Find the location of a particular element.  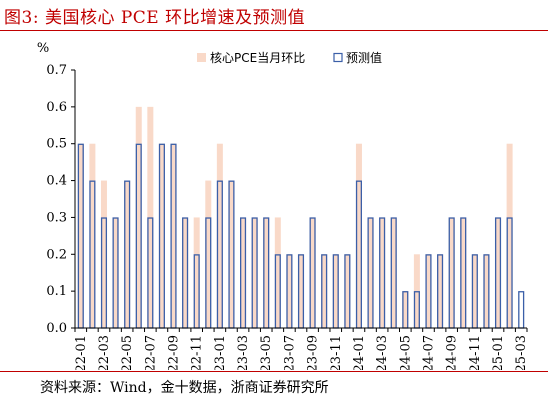

x-tick-label: 24-05 is located at coordinates (405, 352).